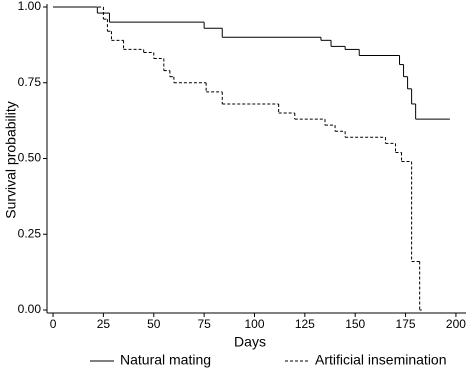  I want to click on legend-label: Natural mating, so click(165, 360).